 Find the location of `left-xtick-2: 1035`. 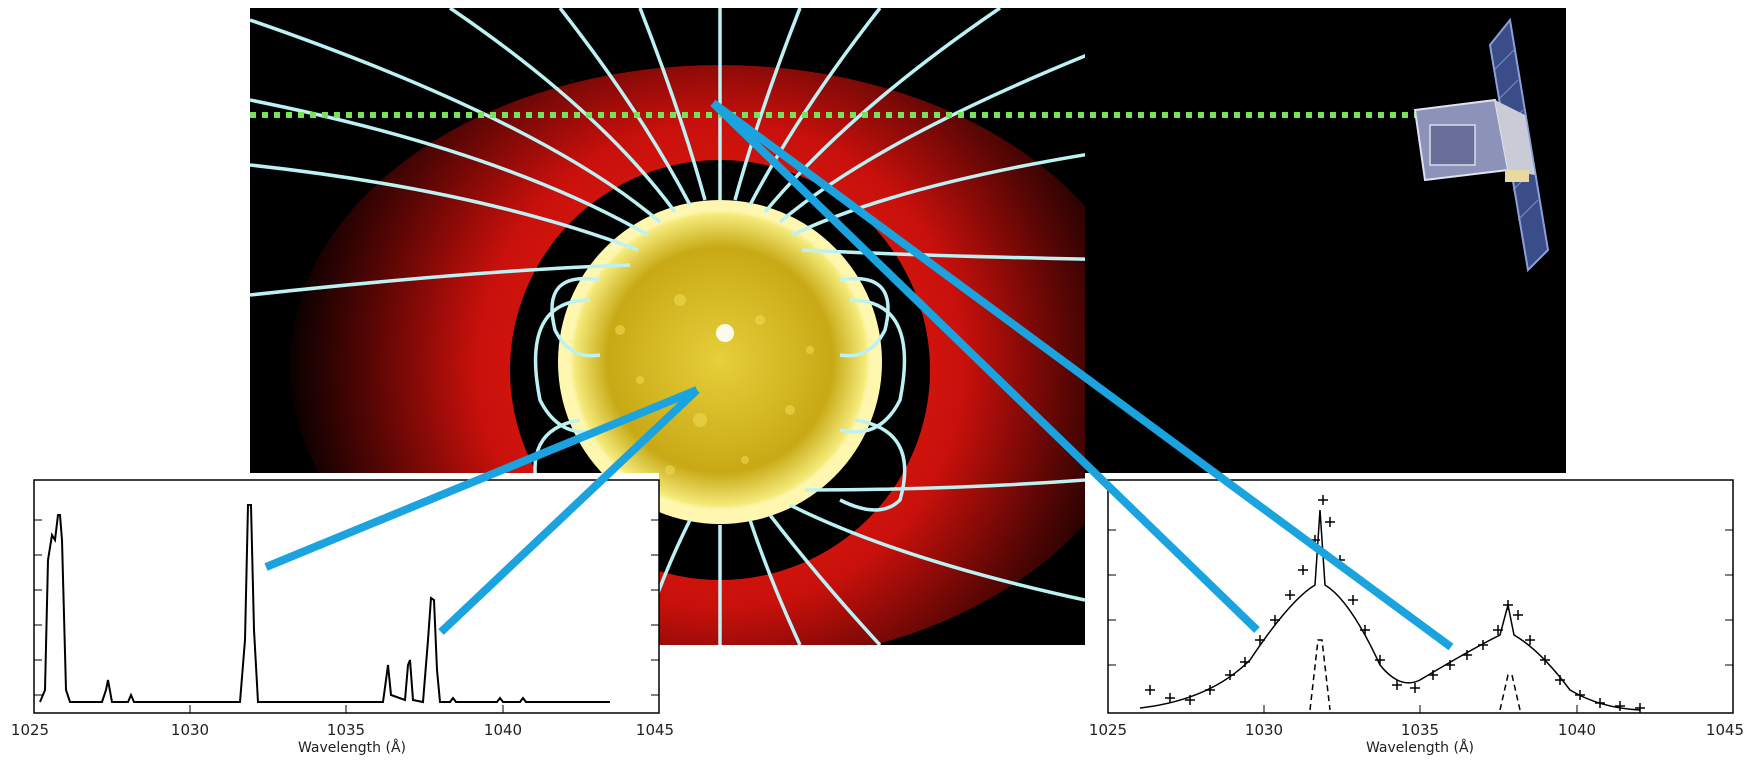

left-xtick-2: 1035 is located at coordinates (346, 730).